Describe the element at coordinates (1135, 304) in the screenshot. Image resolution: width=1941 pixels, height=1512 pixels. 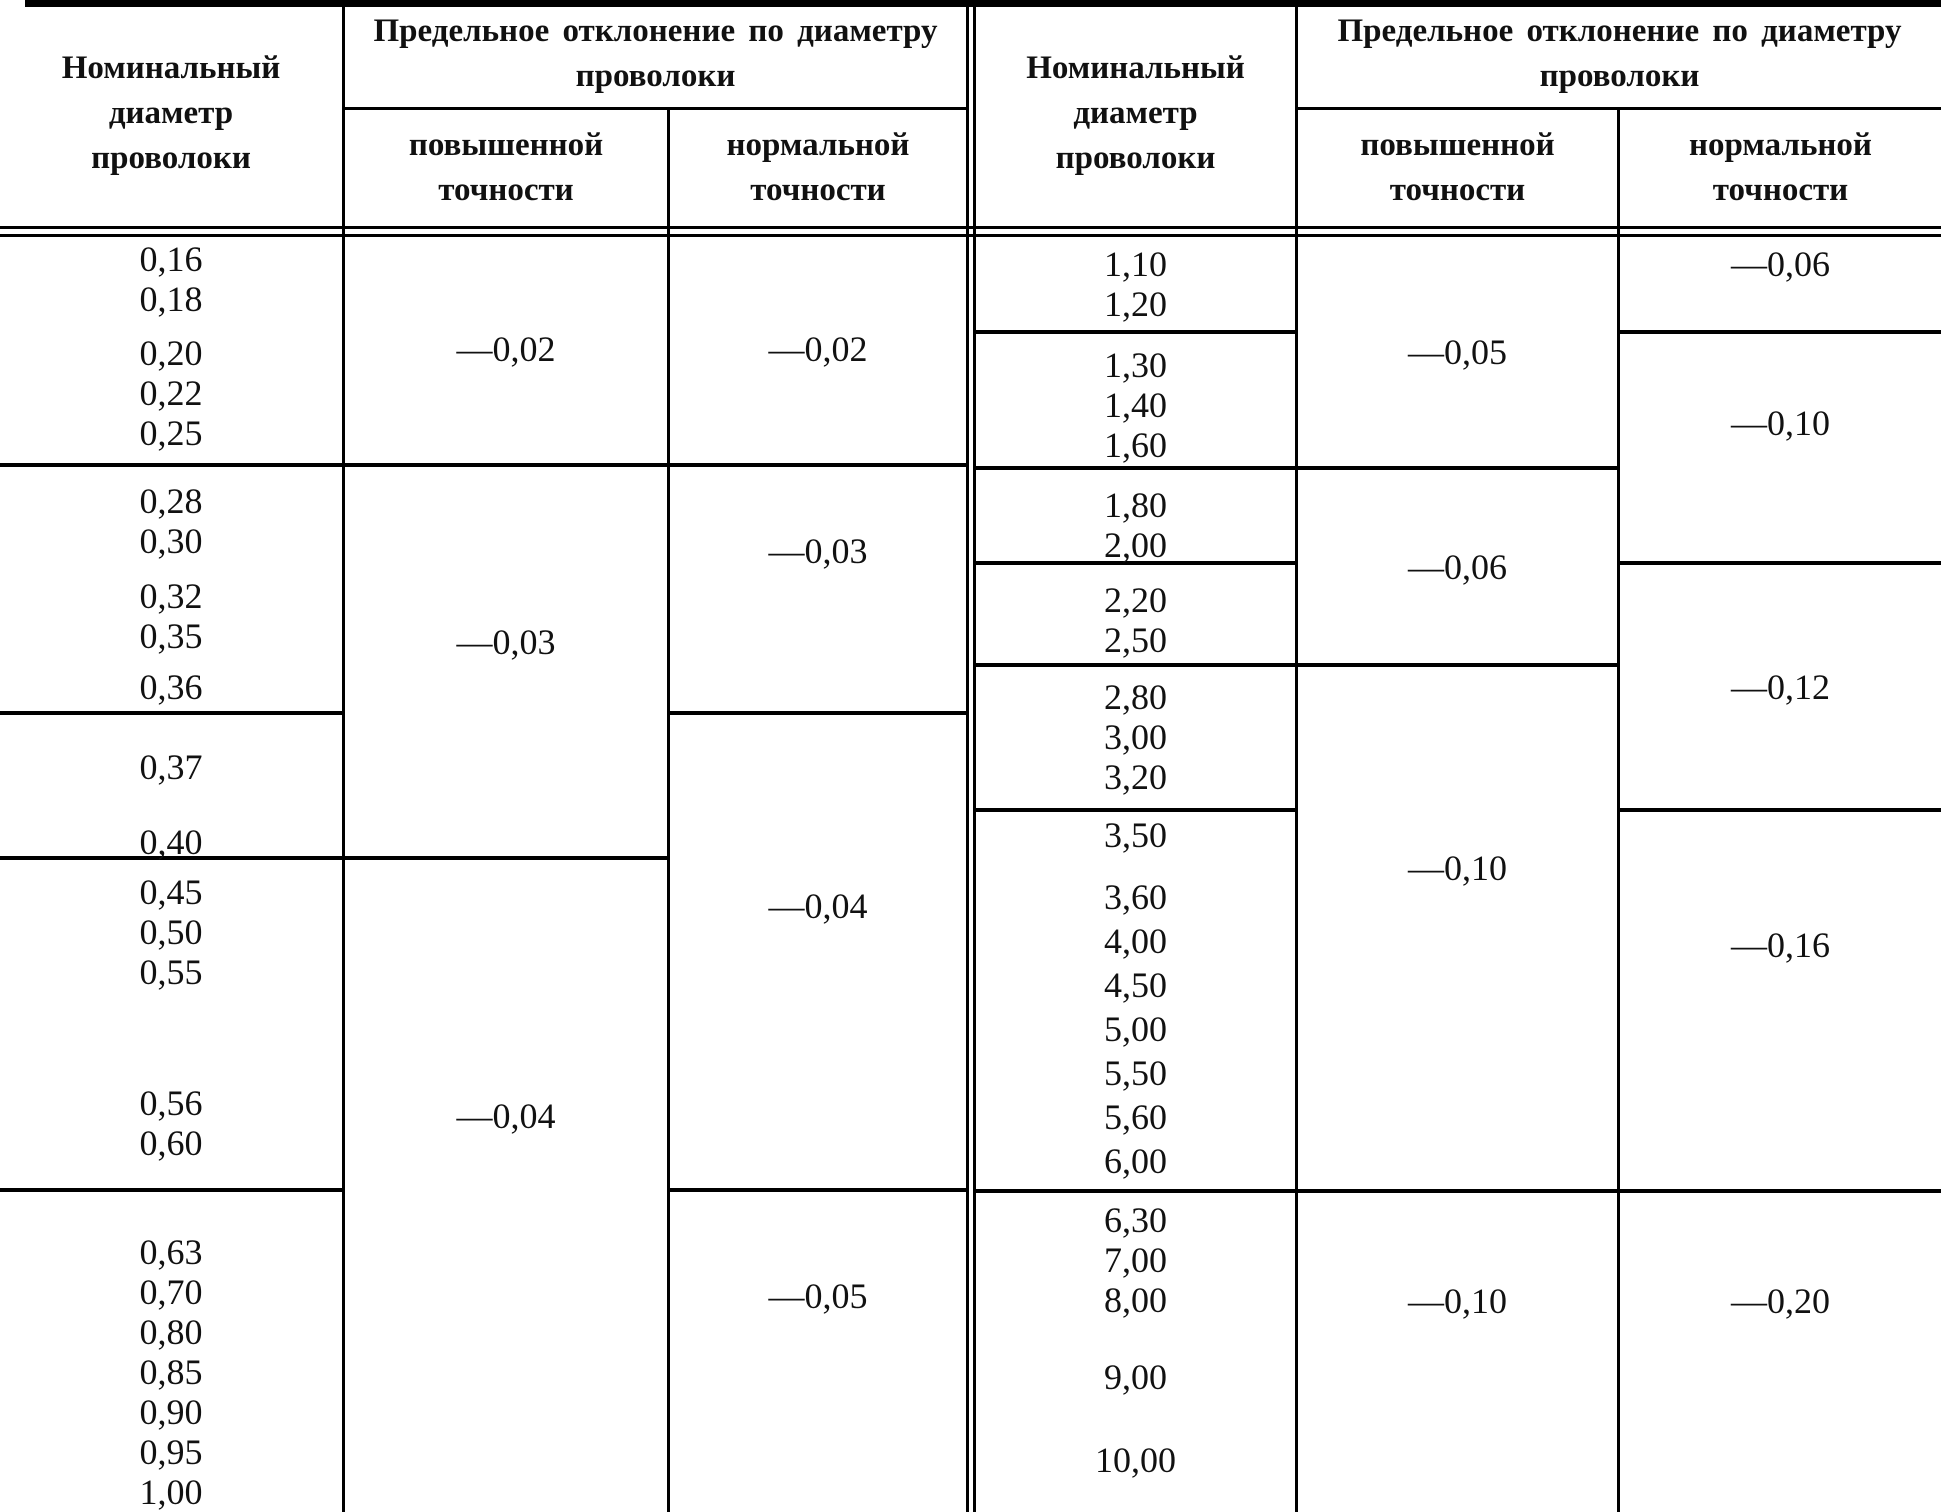
I see `diameter-value: 1,20` at that location.